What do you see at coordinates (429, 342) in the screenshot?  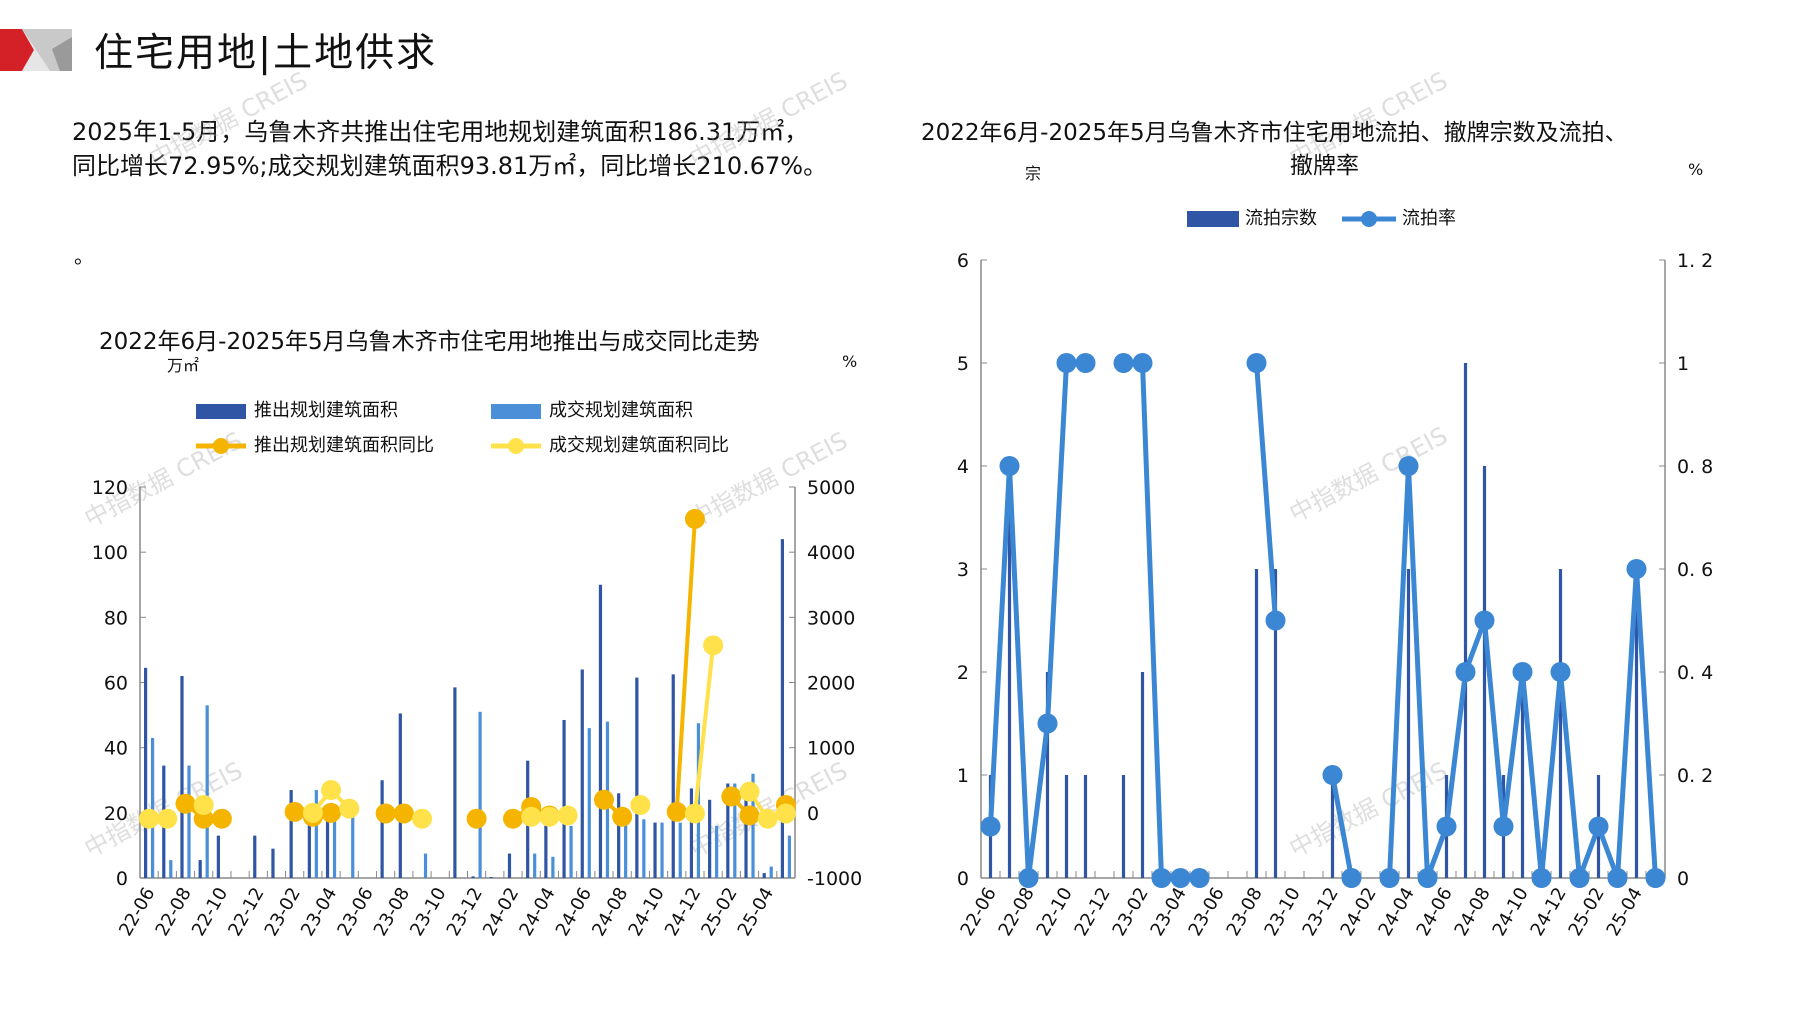 I see `left-chart-title: 2022年6月-2025年5月乌鲁木齐市住宅用地推出与成交同比走势` at bounding box center [429, 342].